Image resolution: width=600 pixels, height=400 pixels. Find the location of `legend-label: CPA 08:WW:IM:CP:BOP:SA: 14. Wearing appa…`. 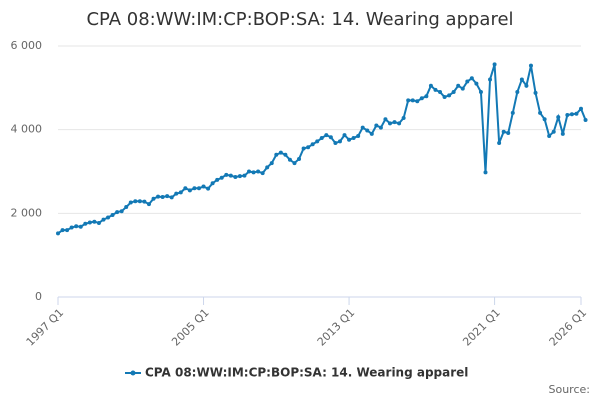

legend-label: CPA 08:WW:IM:CP:BOP:SA: 14. Wearing appa… is located at coordinates (306, 373).